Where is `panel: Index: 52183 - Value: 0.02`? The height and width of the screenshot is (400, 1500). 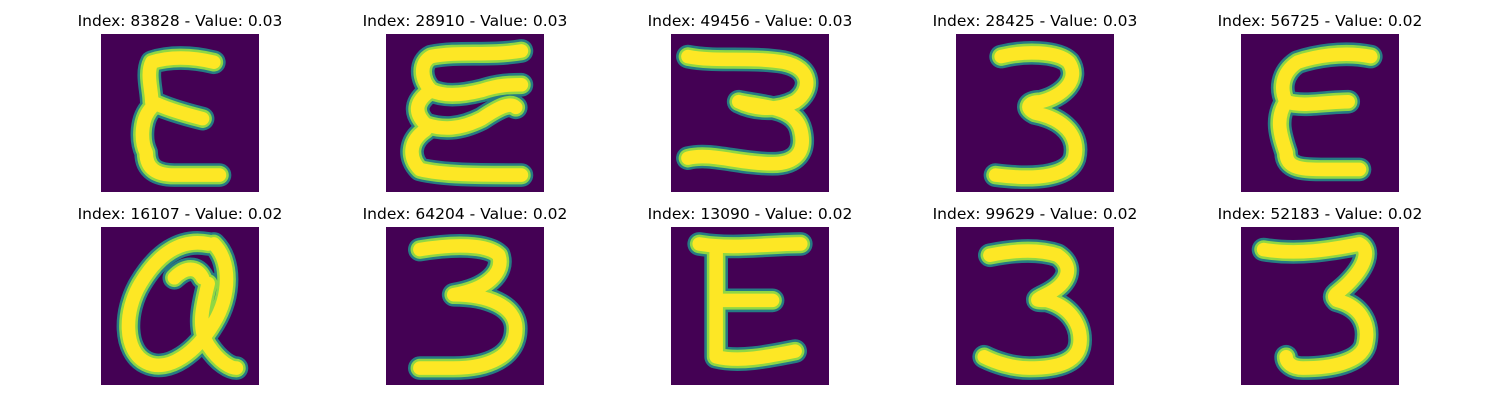 panel: Index: 52183 - Value: 0.02 is located at coordinates (1320, 300).